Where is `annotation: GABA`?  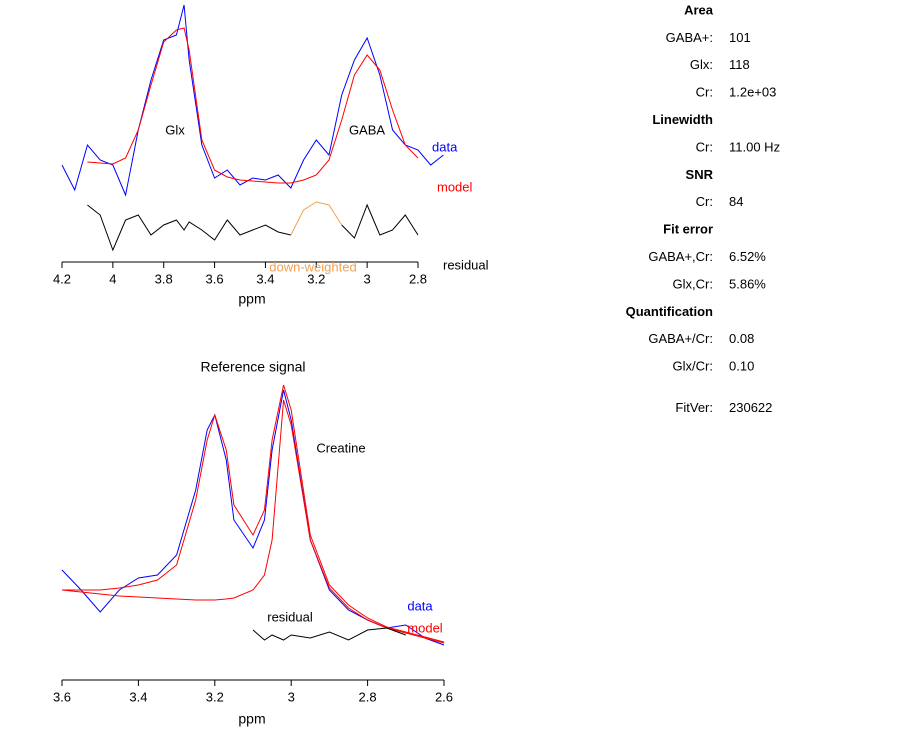 annotation: GABA is located at coordinates (367, 129).